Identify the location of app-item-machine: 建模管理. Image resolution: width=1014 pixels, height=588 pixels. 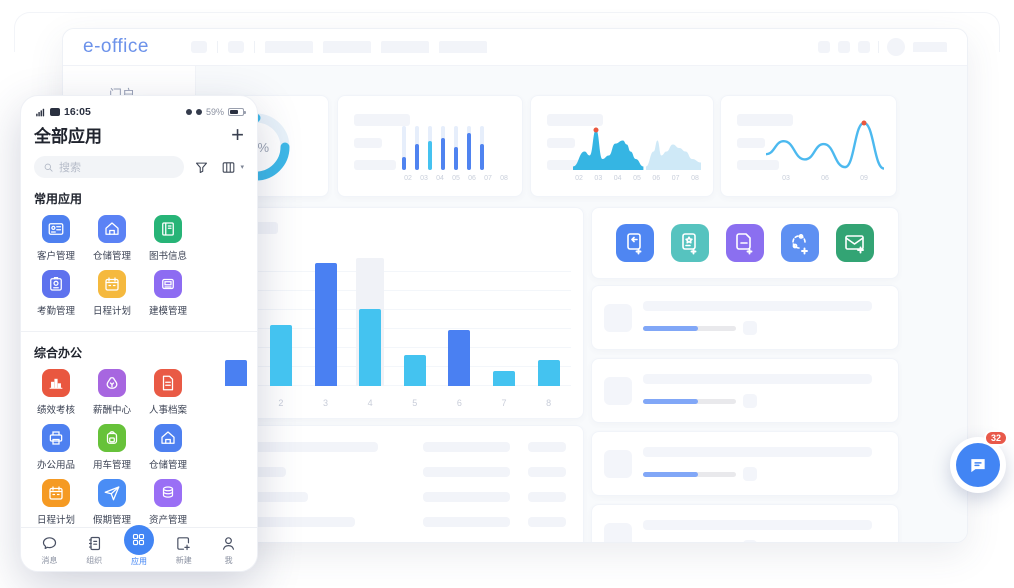
(168, 293).